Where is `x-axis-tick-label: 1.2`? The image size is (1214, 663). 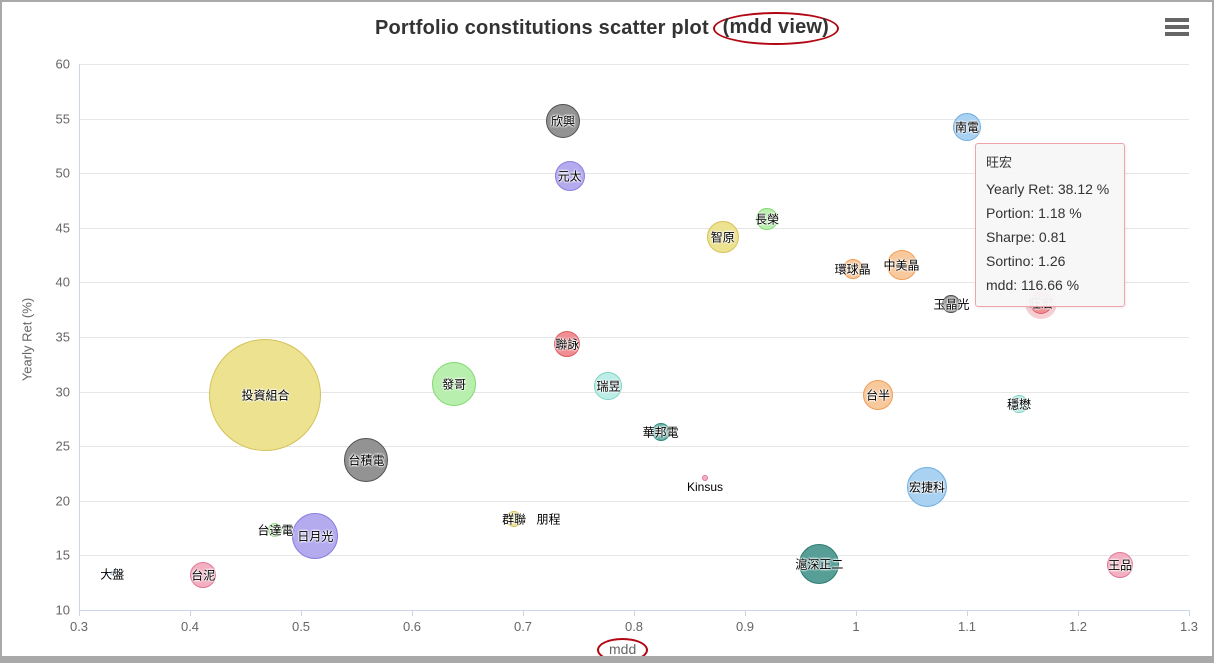
x-axis-tick-label: 1.2 is located at coordinates (1078, 626).